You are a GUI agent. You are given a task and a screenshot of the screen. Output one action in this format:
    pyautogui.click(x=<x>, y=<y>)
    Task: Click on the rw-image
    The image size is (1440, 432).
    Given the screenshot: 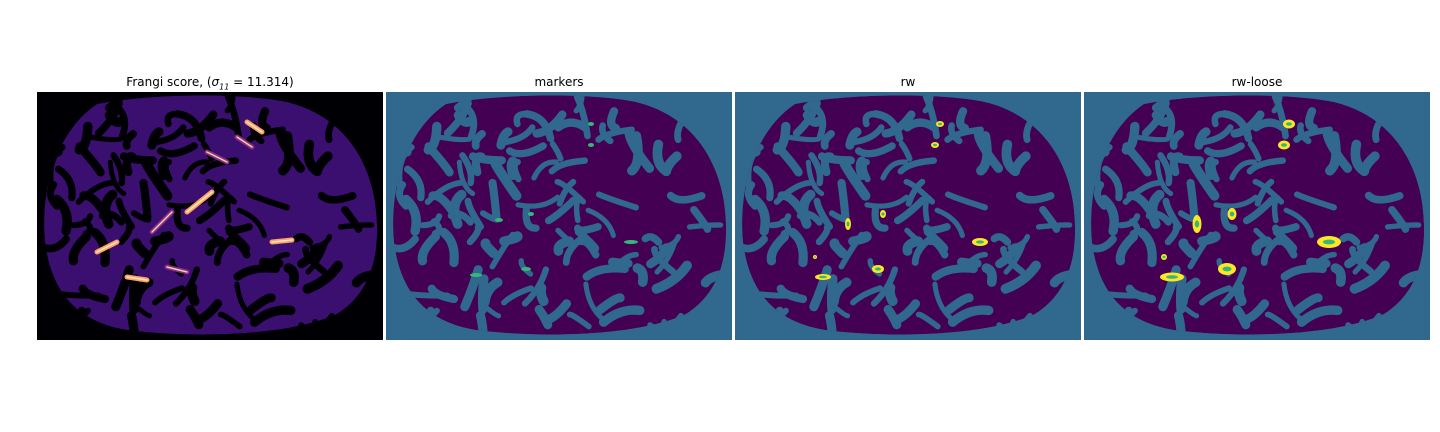 What is the action you would take?
    pyautogui.click(x=908, y=216)
    